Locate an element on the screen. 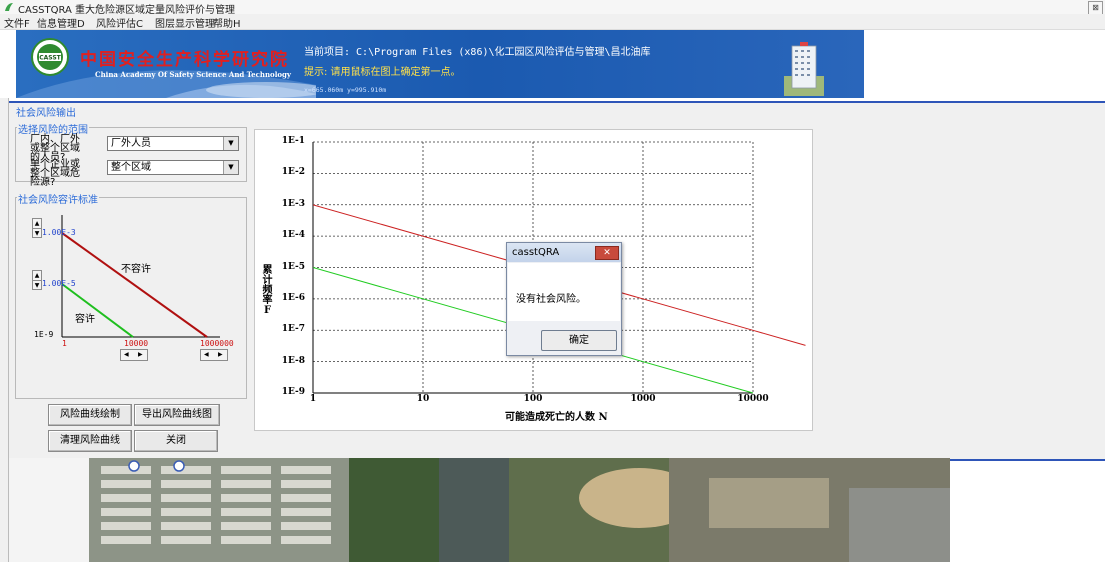 The image size is (1105, 562). message-dialog: casstQRA ✕ 没有社会风险。 确定 is located at coordinates (564, 299).